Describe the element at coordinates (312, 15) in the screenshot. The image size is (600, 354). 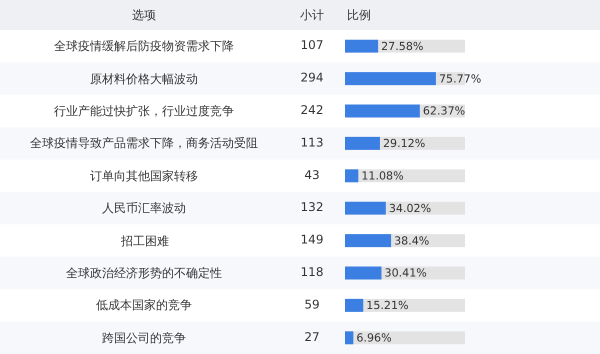
I see `text: 小计` at that location.